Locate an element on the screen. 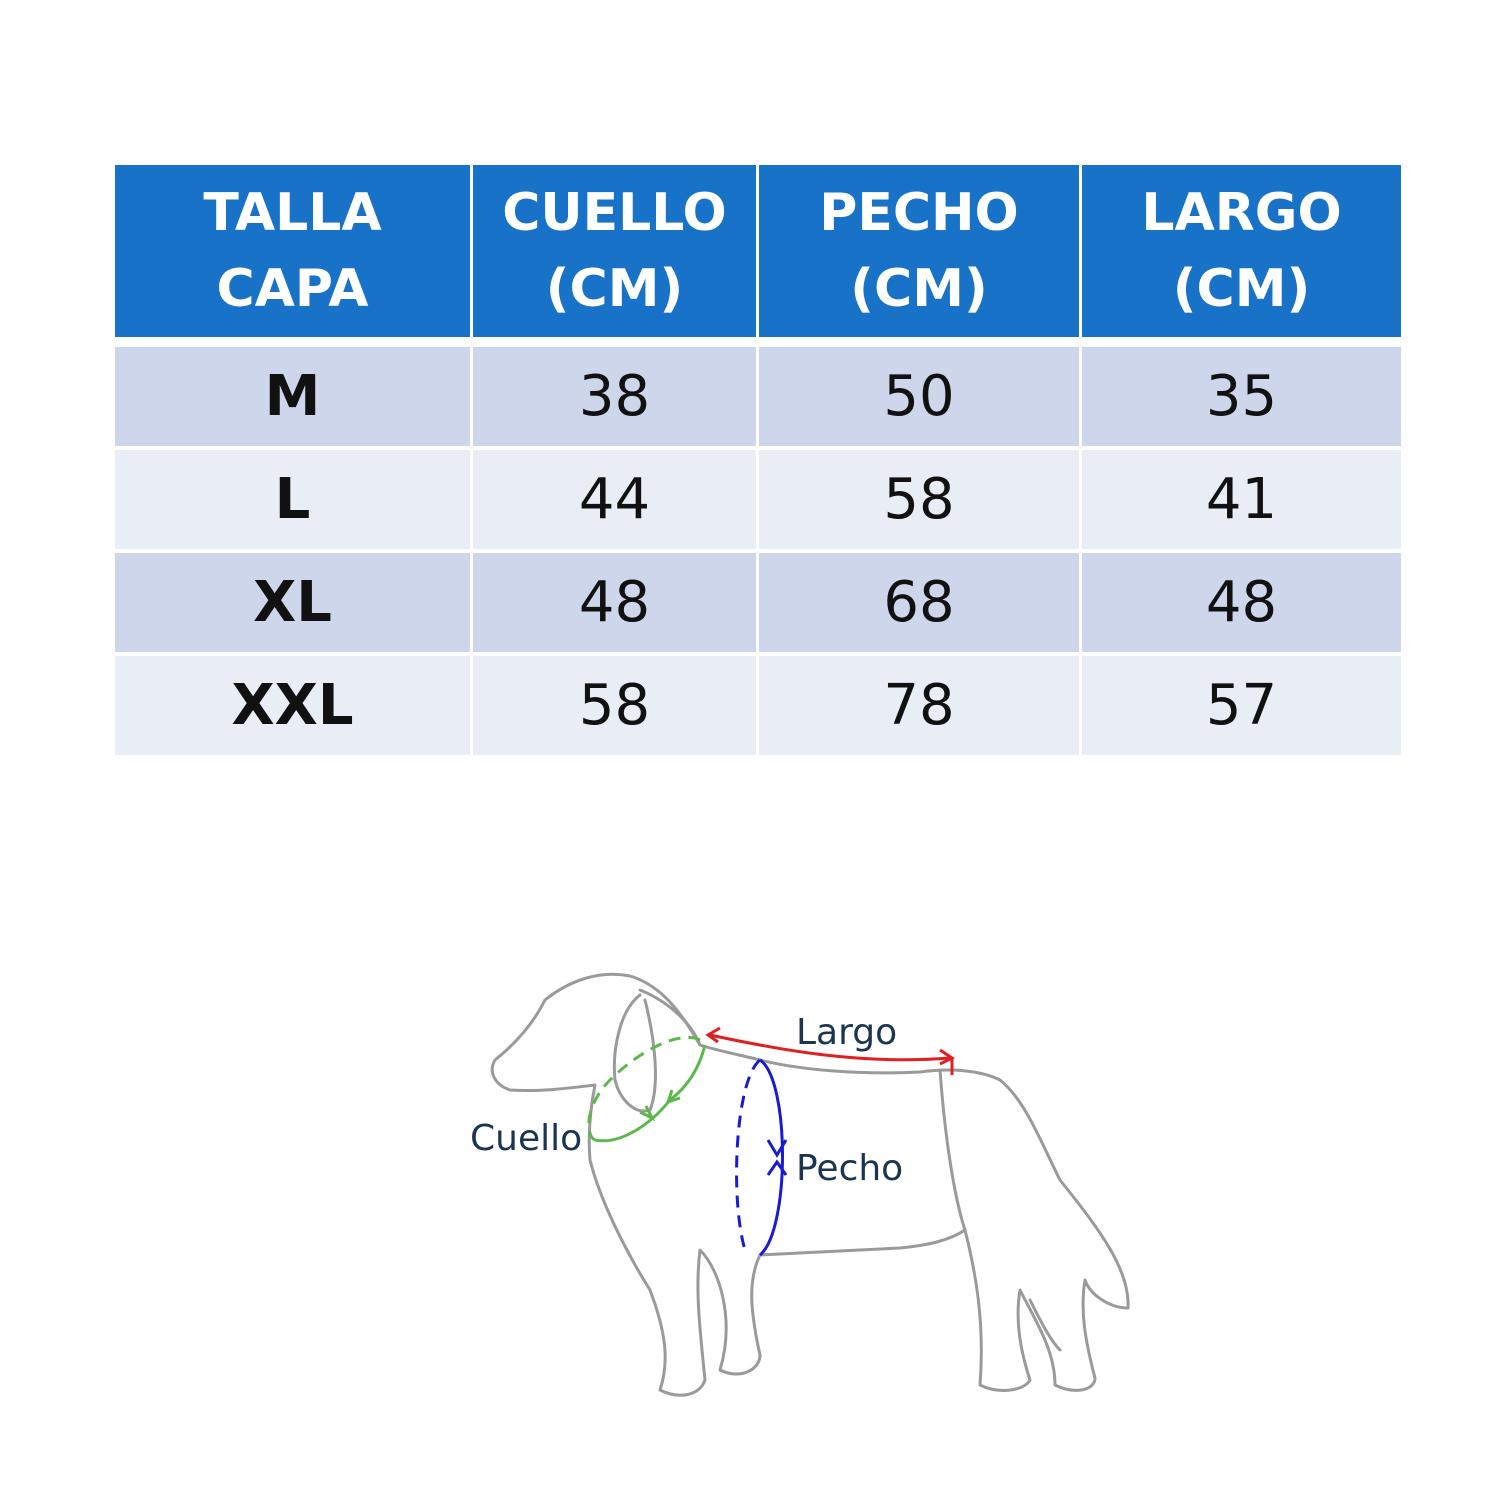  pecho-cell: 50 is located at coordinates (919, 396).